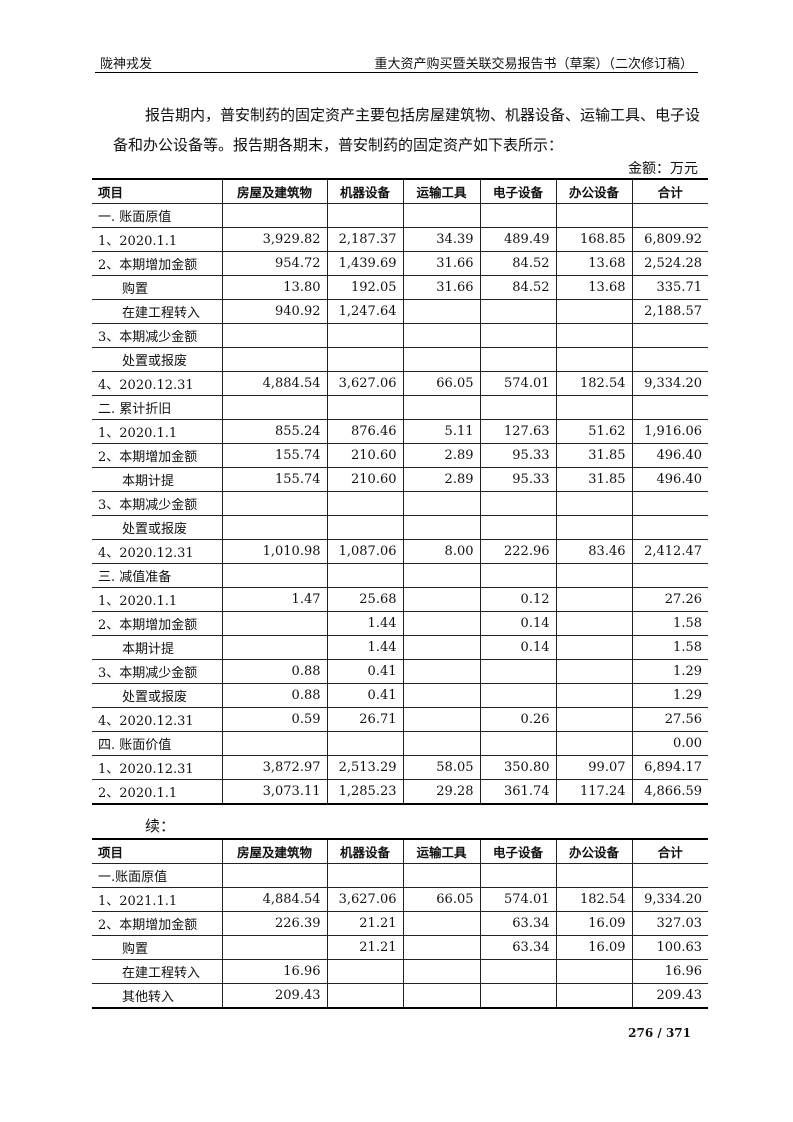 This screenshot has height=1122, width=793. What do you see at coordinates (157, 875) in the screenshot?
I see `row-label: 一.账面原值` at bounding box center [157, 875].